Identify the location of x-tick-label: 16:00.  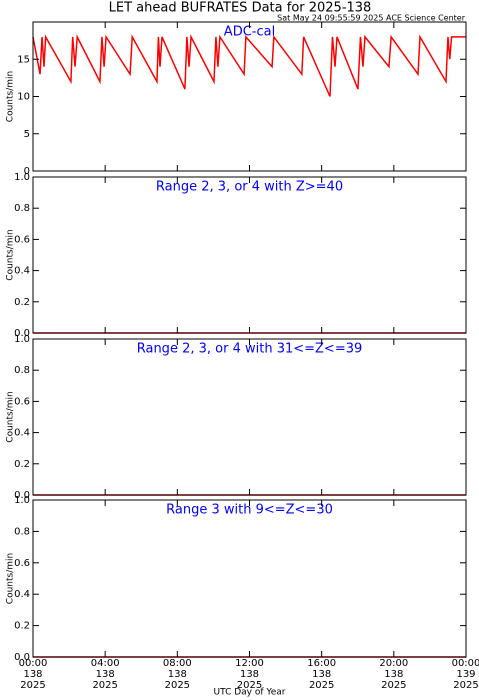
(321, 663).